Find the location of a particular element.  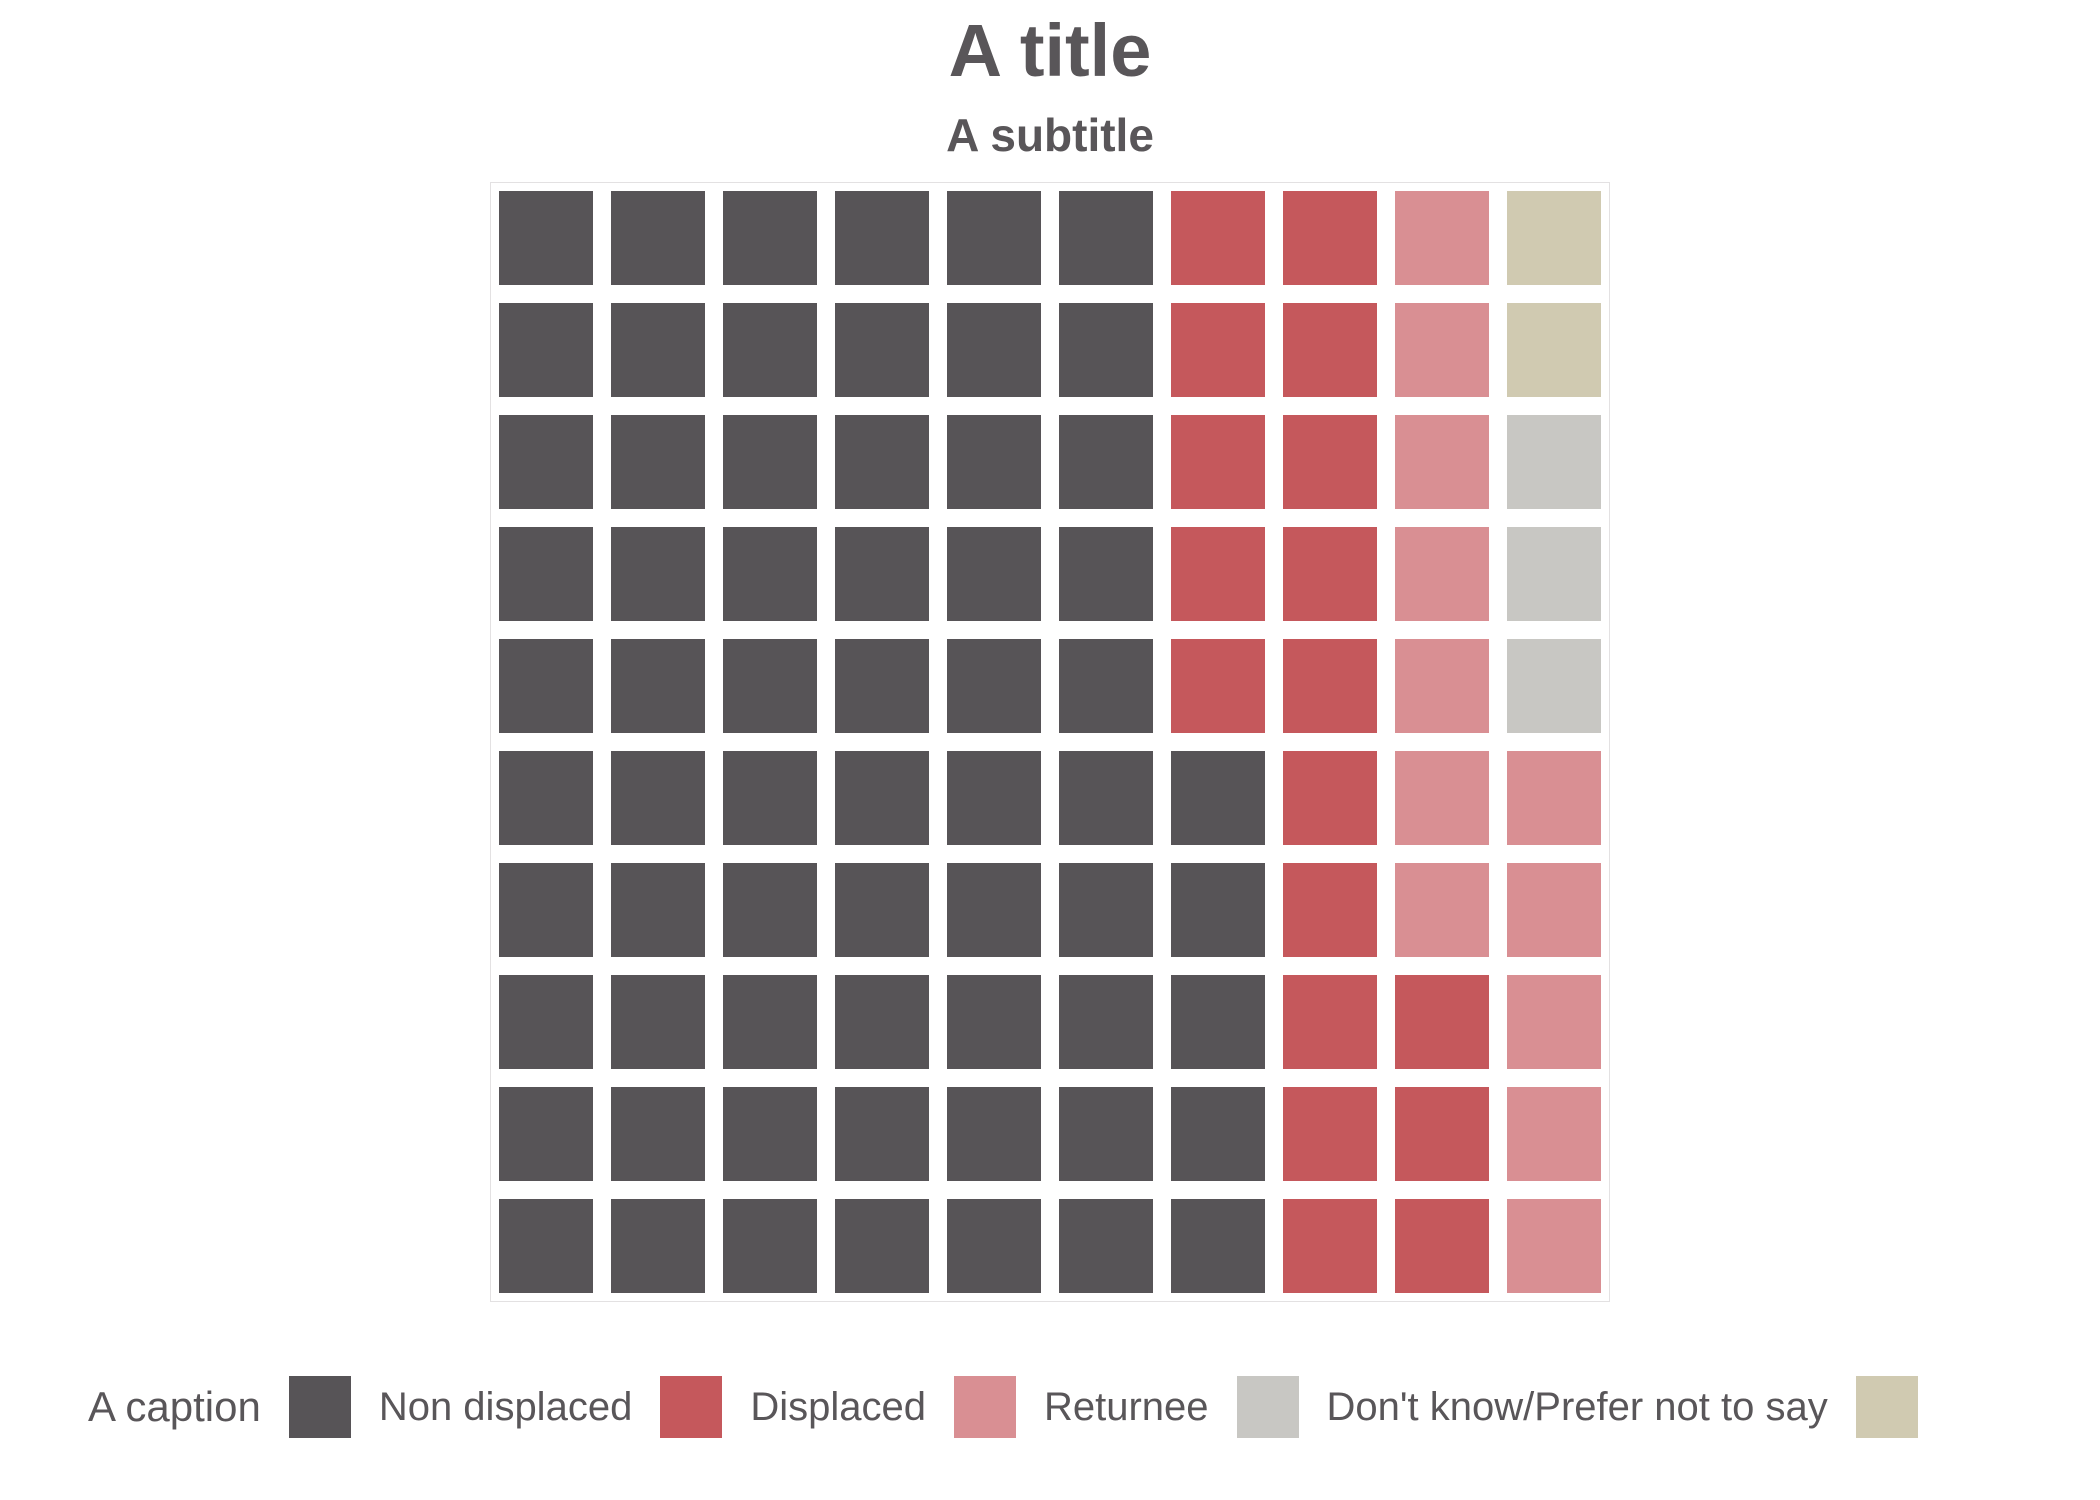

chart-title: A title is located at coordinates (1050, 50).